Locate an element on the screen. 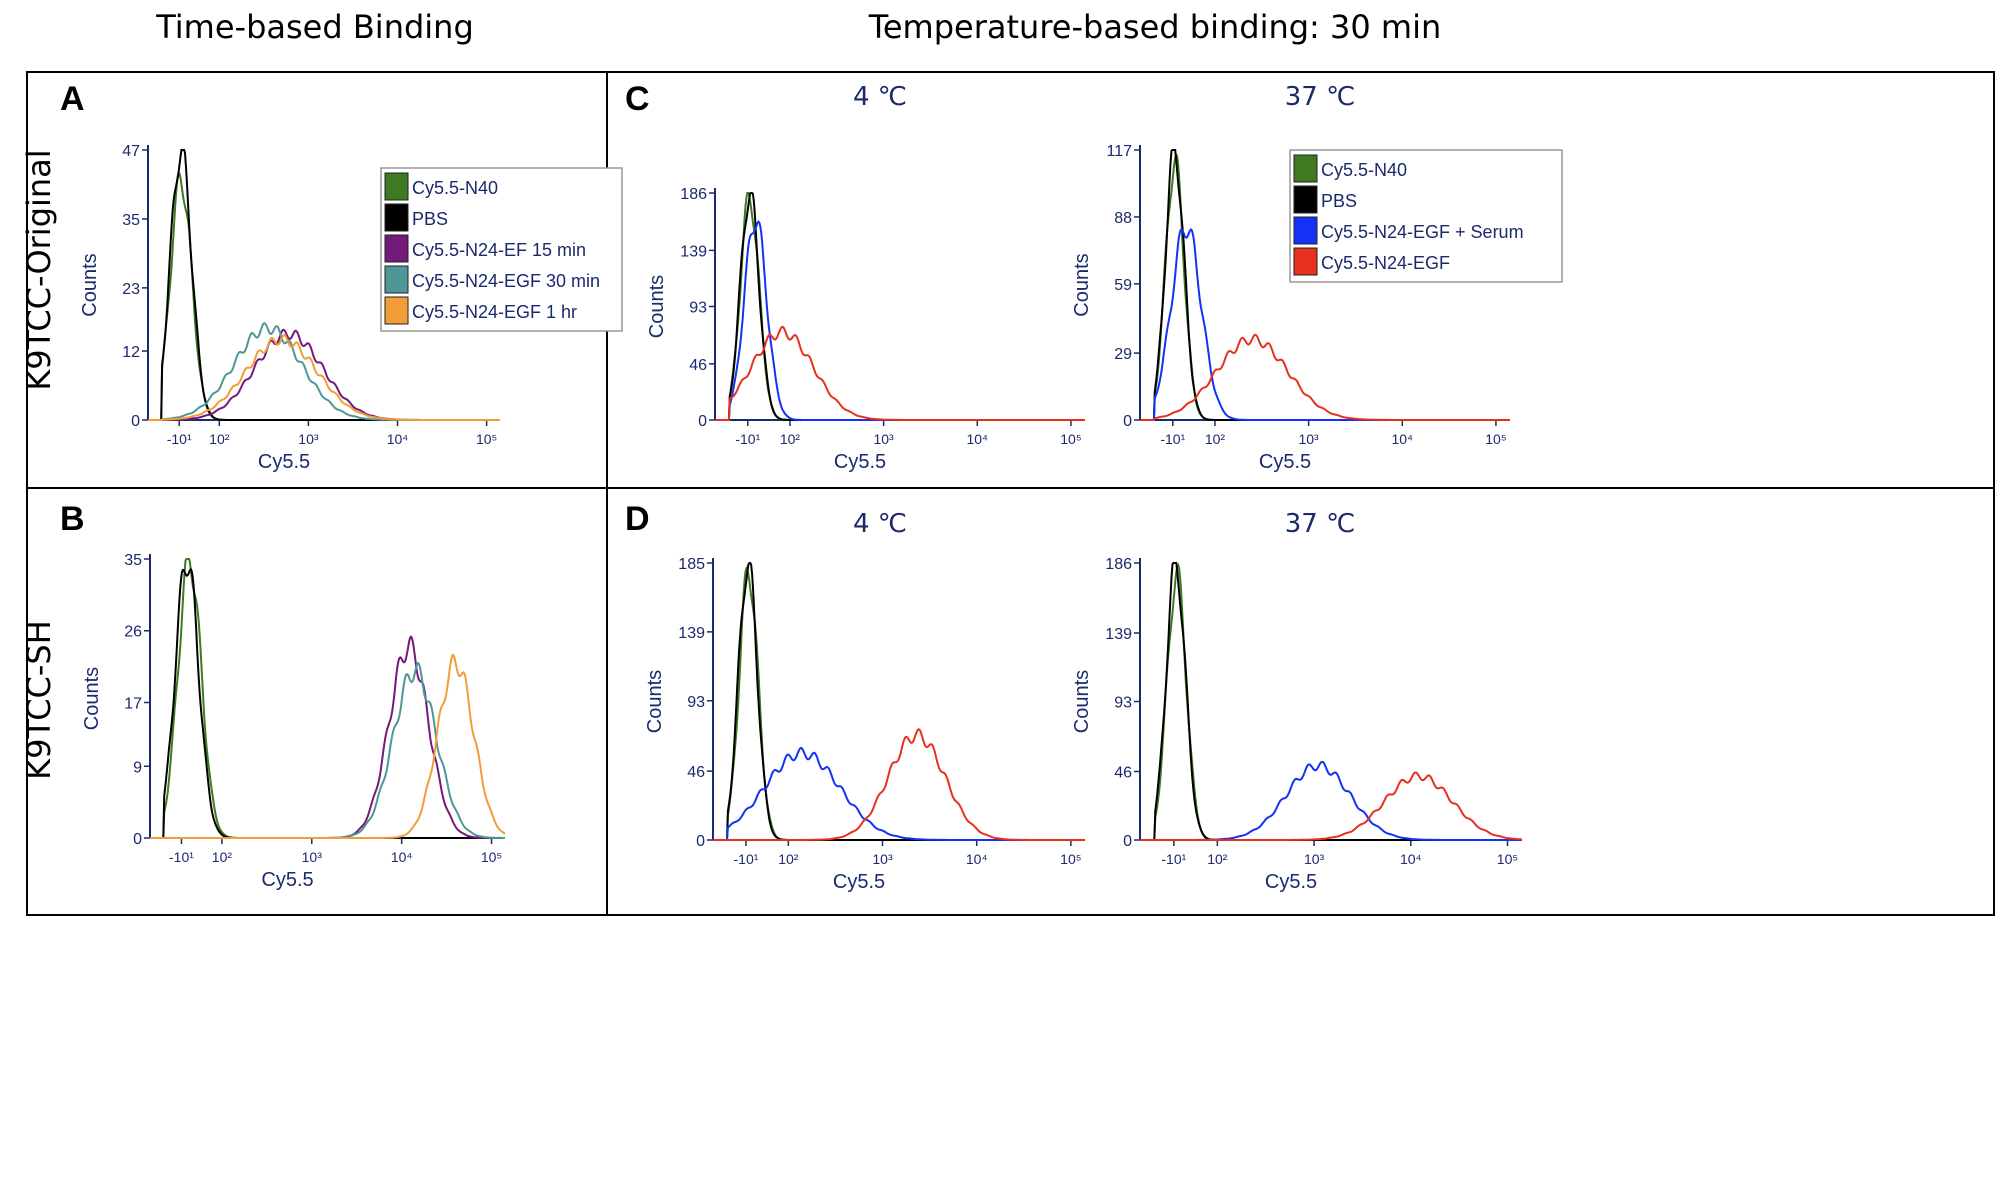  y-tick-label: 29 is located at coordinates (1123, 354).